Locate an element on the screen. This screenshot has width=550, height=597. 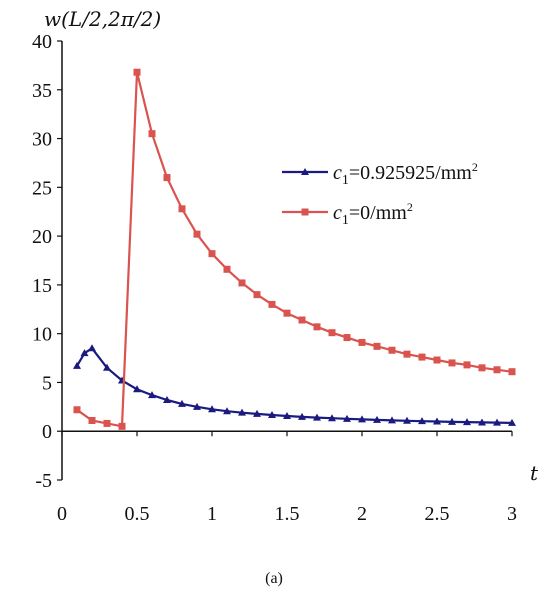
x-axis-ticks: 0 0.5 1 1.5 2 2.5 3 is located at coordinates (287, 478).